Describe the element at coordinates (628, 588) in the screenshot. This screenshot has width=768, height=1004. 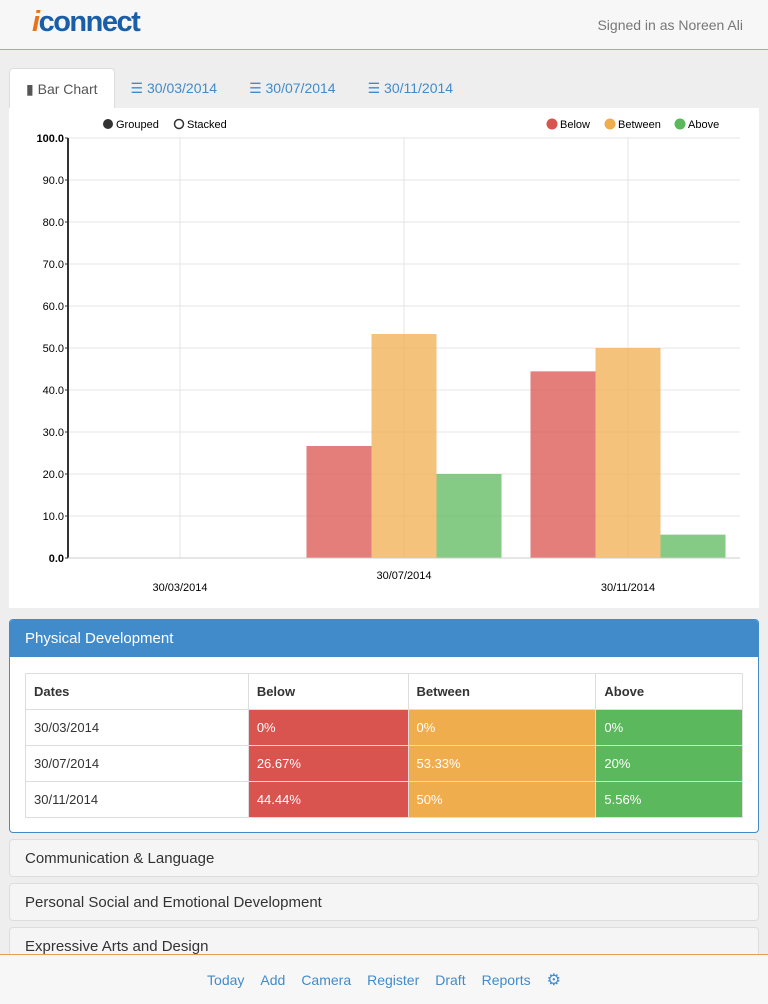
I see `x-tick-label: 30/11/2014` at that location.